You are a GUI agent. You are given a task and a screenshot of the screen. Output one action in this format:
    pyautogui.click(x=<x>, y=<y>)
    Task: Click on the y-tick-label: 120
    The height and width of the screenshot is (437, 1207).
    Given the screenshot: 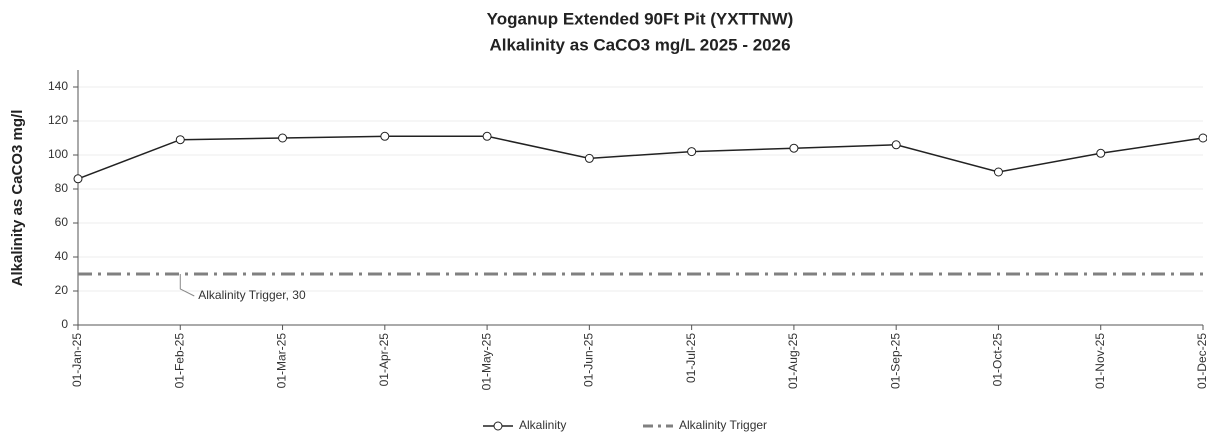 What is the action you would take?
    pyautogui.click(x=58, y=120)
    